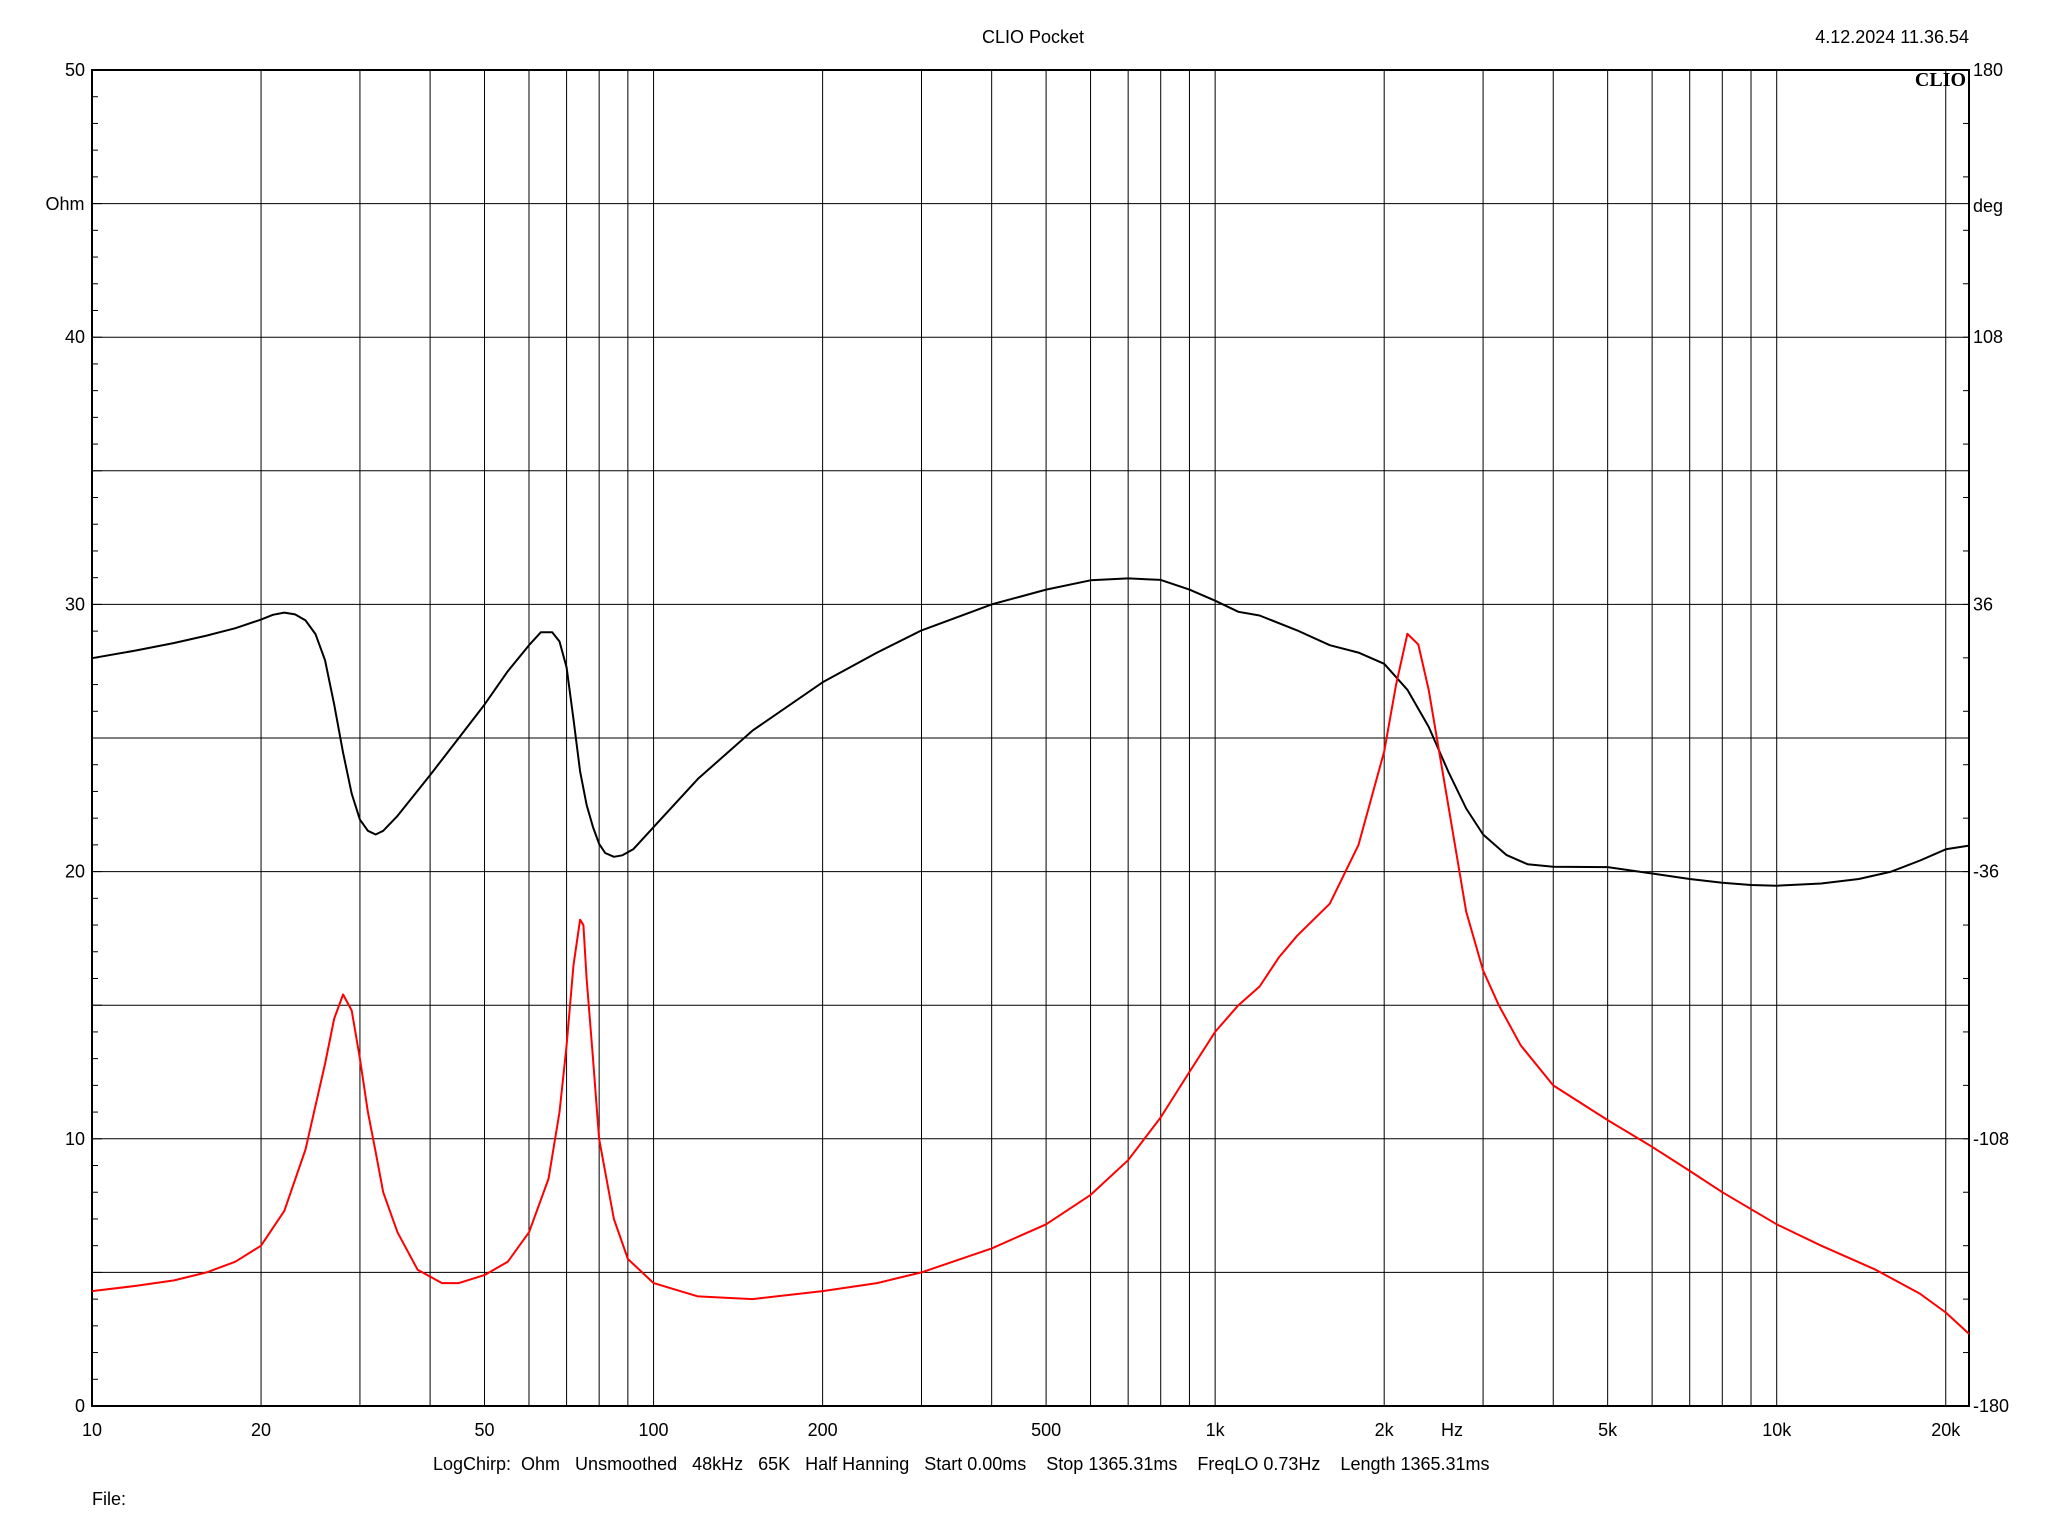 This screenshot has height=1536, width=2048. What do you see at coordinates (1991, 1139) in the screenshot?
I see `y2-tick-label: -108` at bounding box center [1991, 1139].